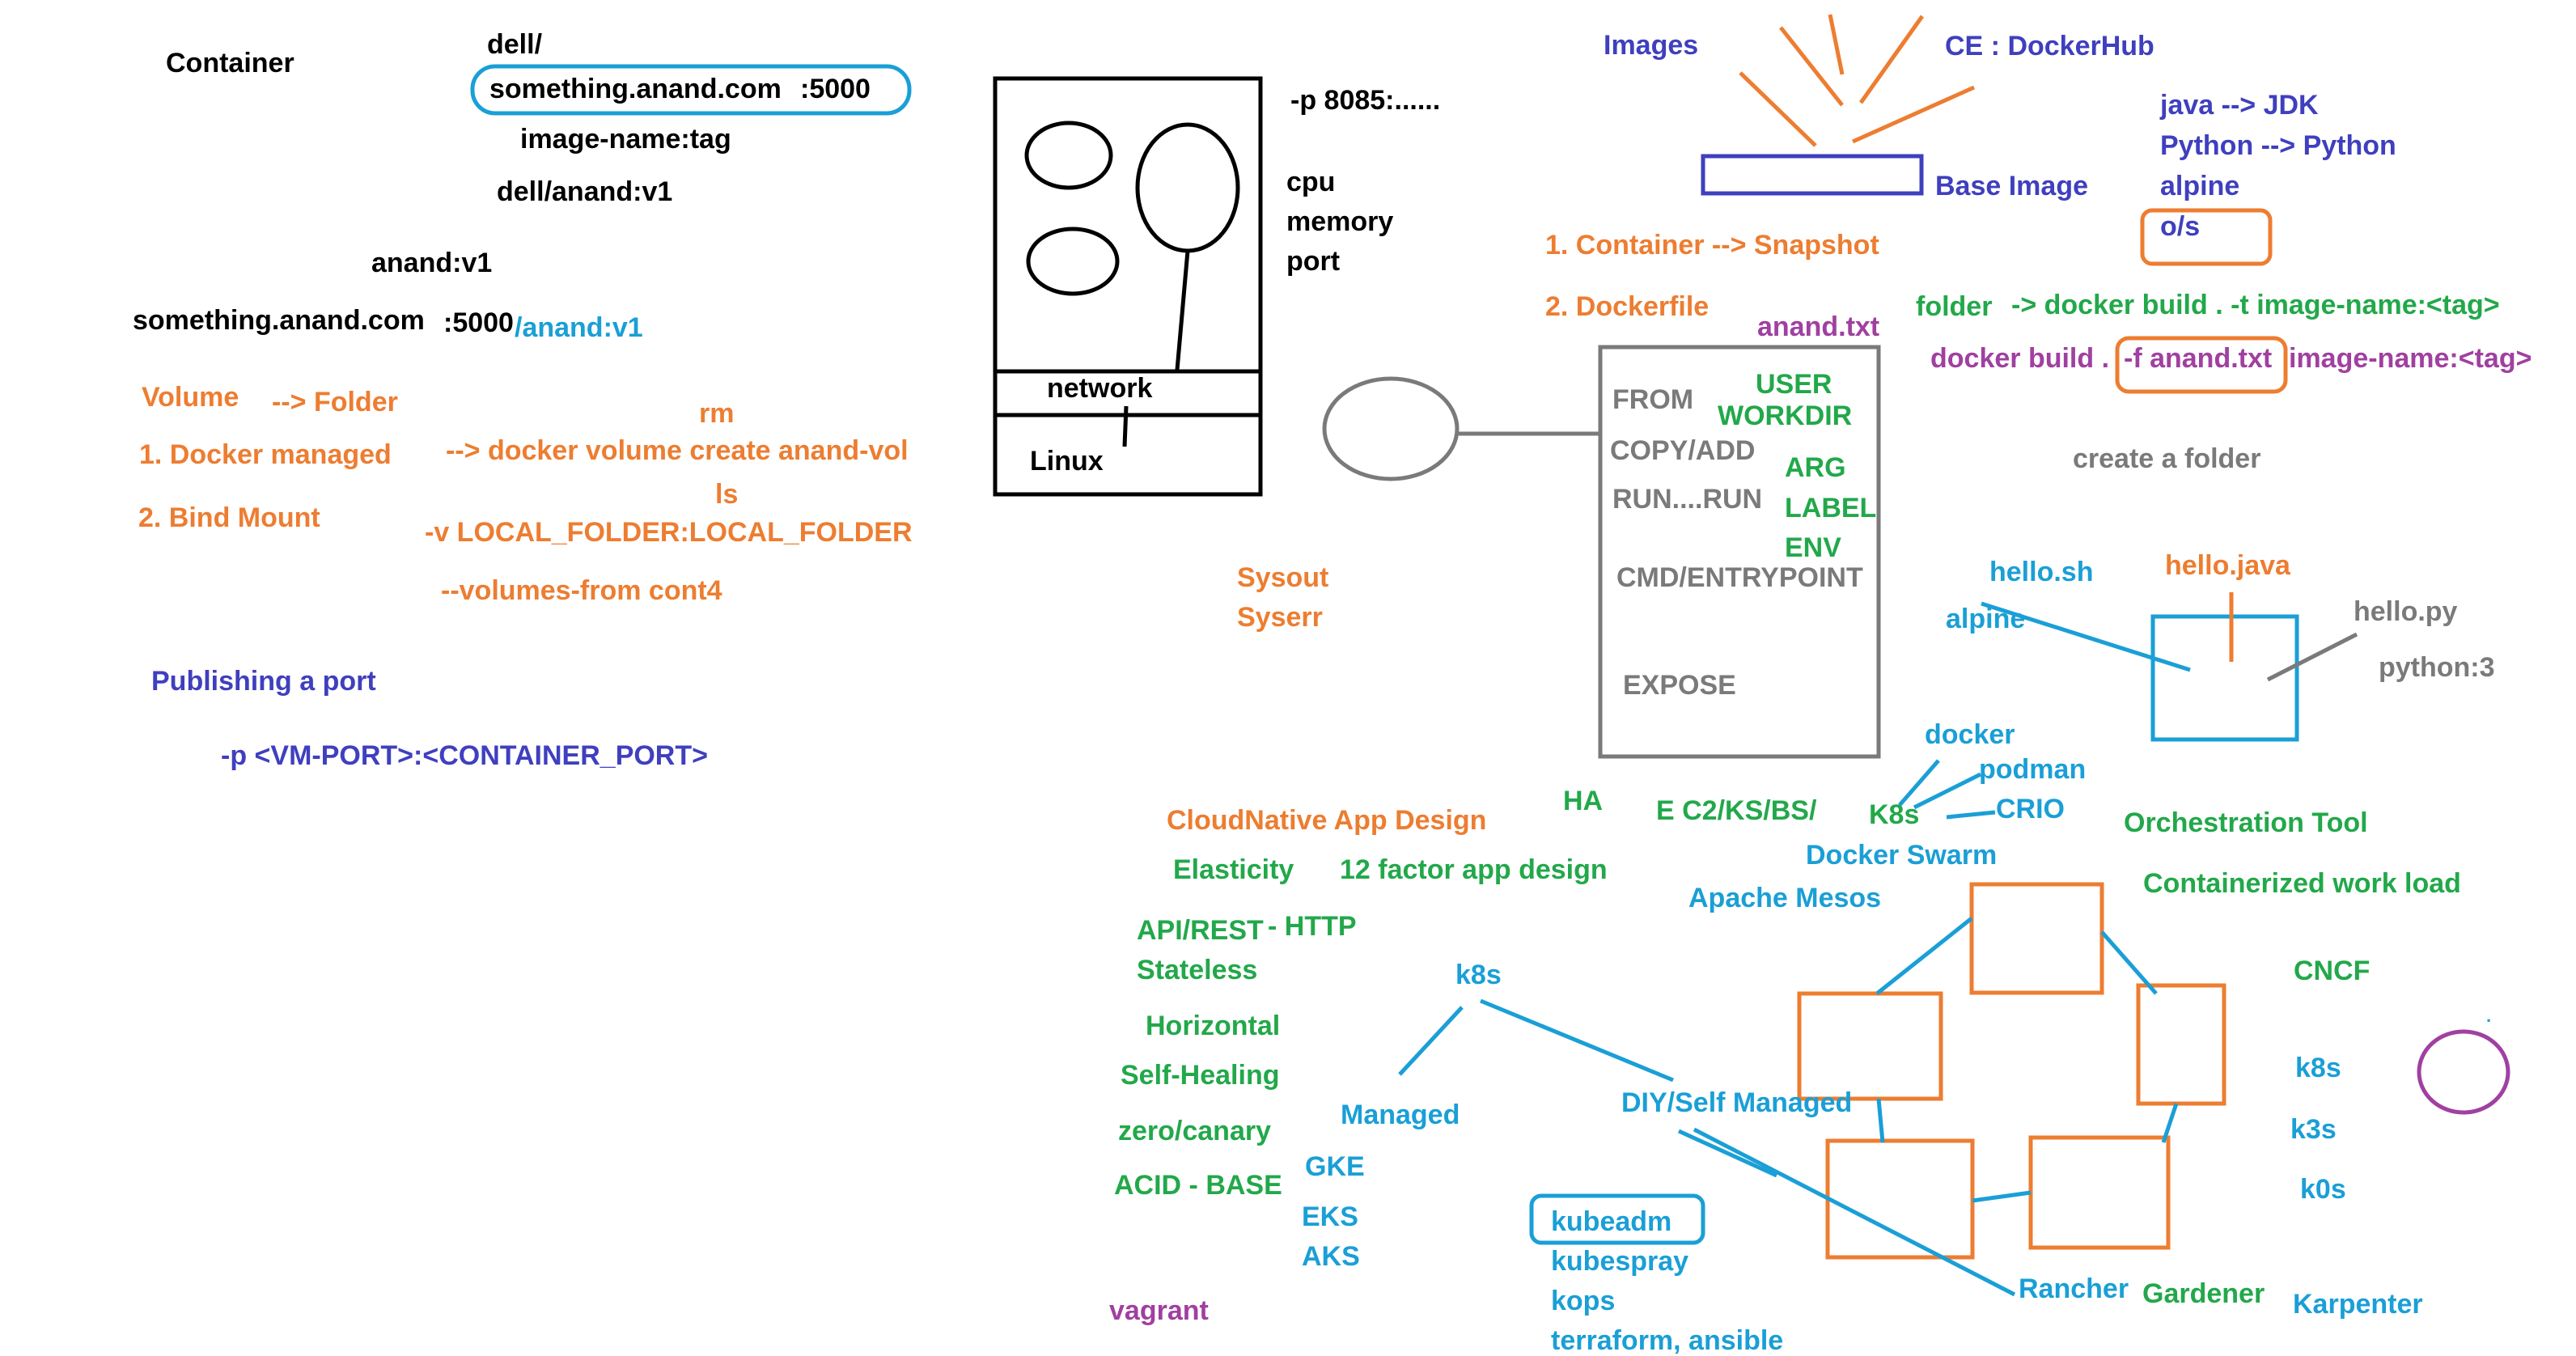 The height and width of the screenshot is (1356, 2576). I want to click on os-highlight-box, so click(2206, 237).